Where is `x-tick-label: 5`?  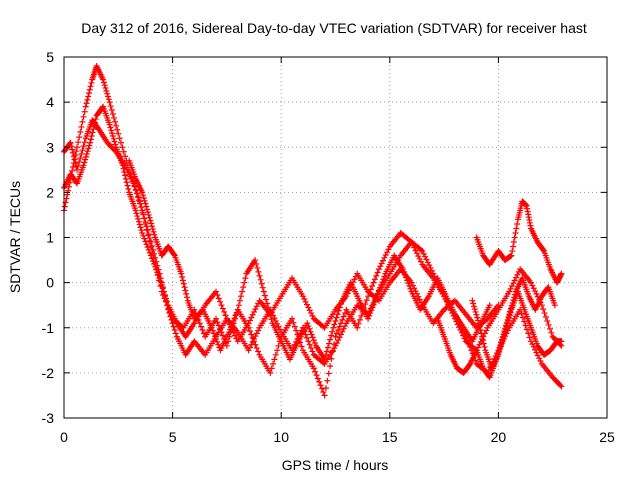
x-tick-label: 5 is located at coordinates (173, 437).